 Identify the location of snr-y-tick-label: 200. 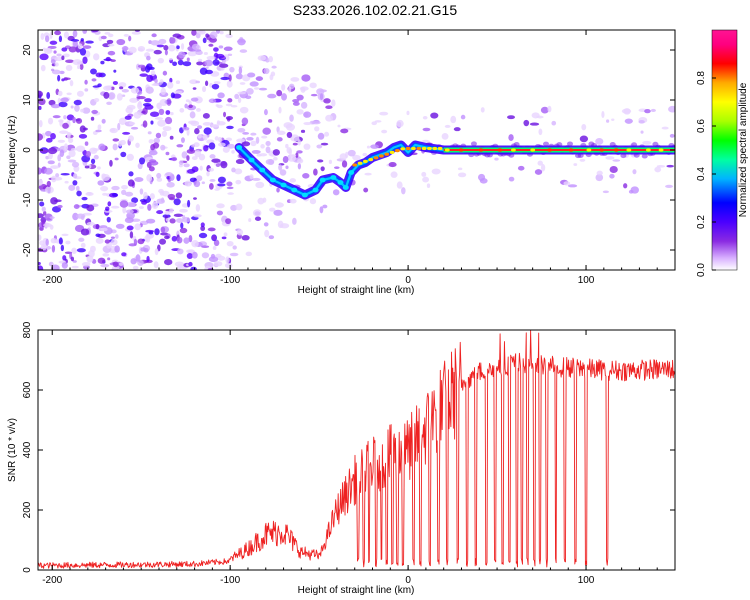
(27, 509).